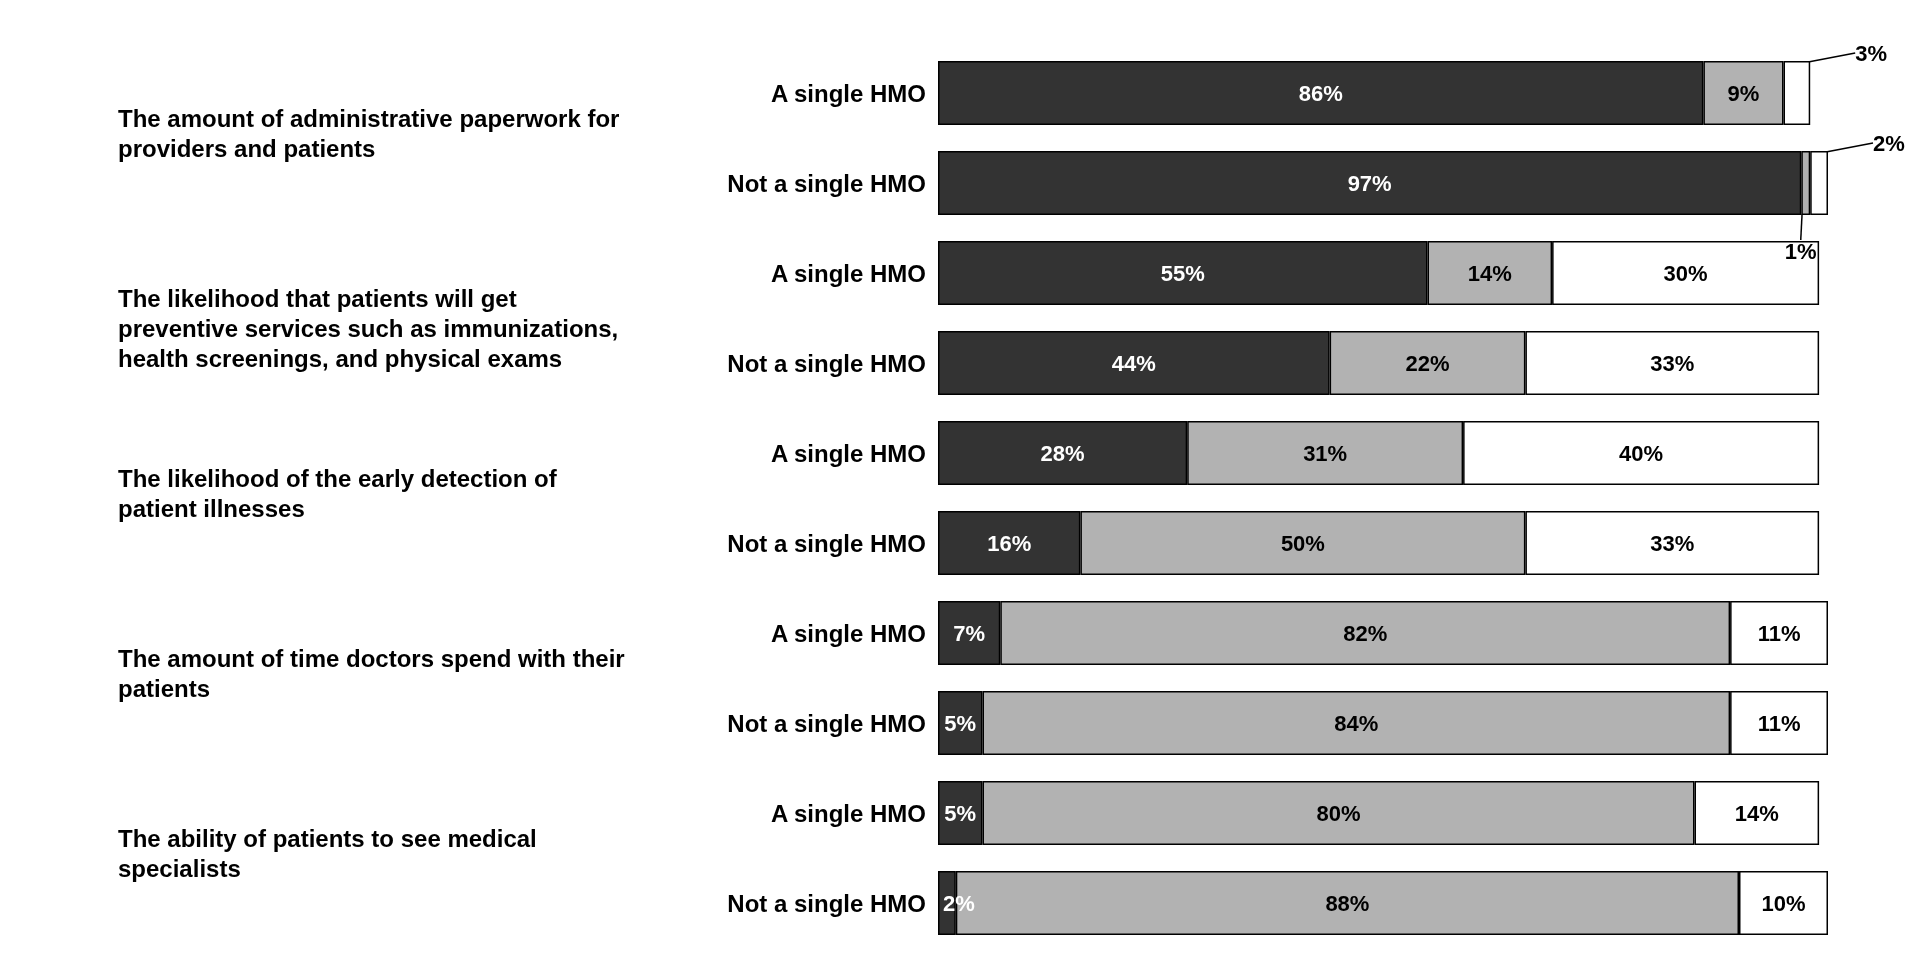 The width and height of the screenshot is (1917, 970). What do you see at coordinates (1800, 251) in the screenshot?
I see `data-label: 1%` at bounding box center [1800, 251].